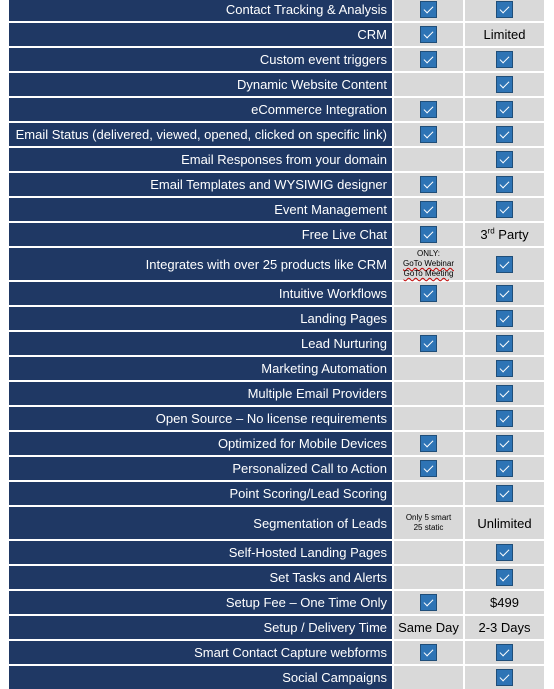  I want to click on table-row: Marketing Automation, so click(276, 368).